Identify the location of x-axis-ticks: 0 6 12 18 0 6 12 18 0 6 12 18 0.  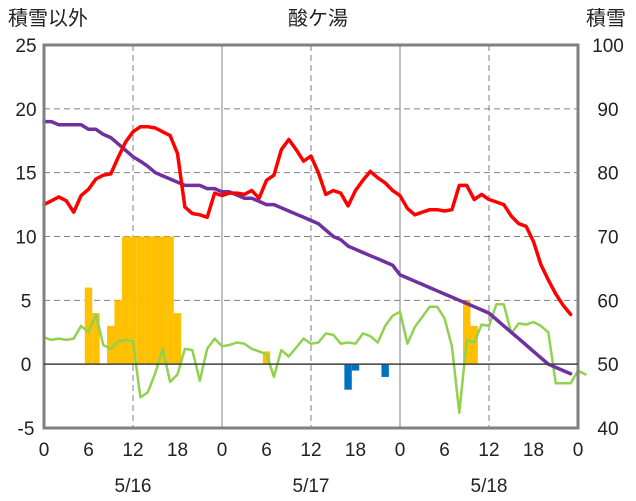
(311, 450).